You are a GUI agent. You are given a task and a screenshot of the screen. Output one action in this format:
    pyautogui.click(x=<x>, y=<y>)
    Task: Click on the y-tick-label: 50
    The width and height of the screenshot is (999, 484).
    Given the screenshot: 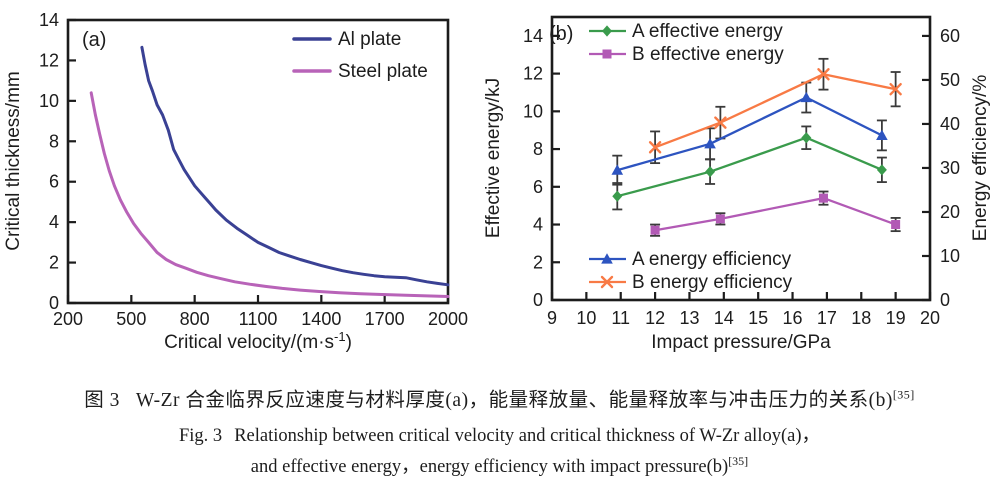 What is the action you would take?
    pyautogui.click(x=950, y=80)
    